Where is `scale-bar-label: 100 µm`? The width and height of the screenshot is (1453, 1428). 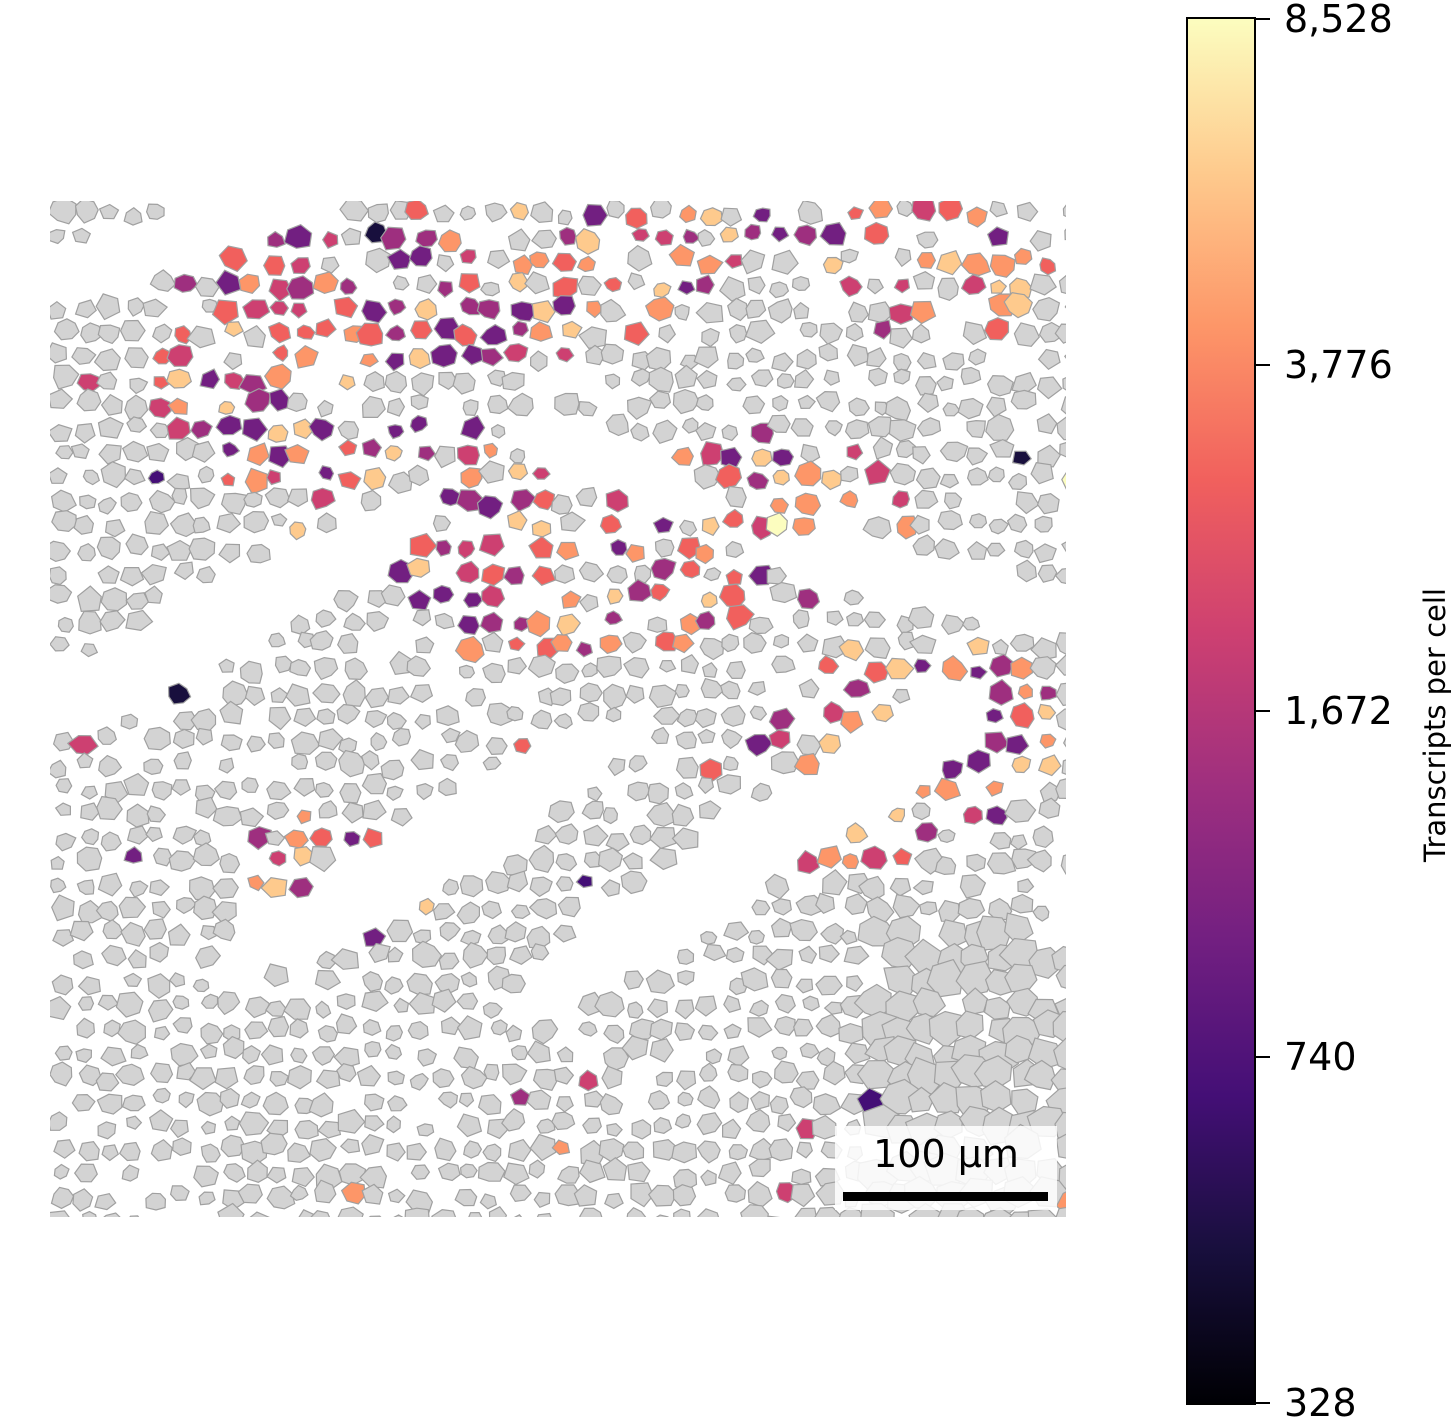
scale-bar-label: 100 µm is located at coordinates (946, 1154).